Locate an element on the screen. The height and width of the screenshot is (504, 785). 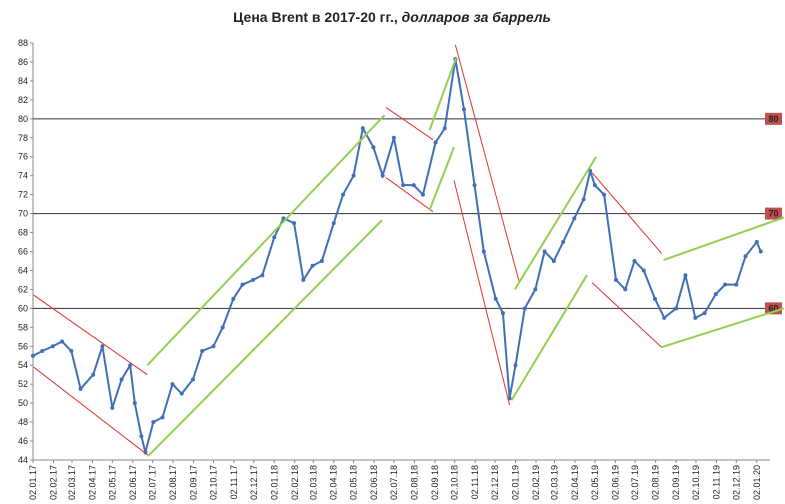
y-tick-label: 66 is located at coordinates (23, 252).